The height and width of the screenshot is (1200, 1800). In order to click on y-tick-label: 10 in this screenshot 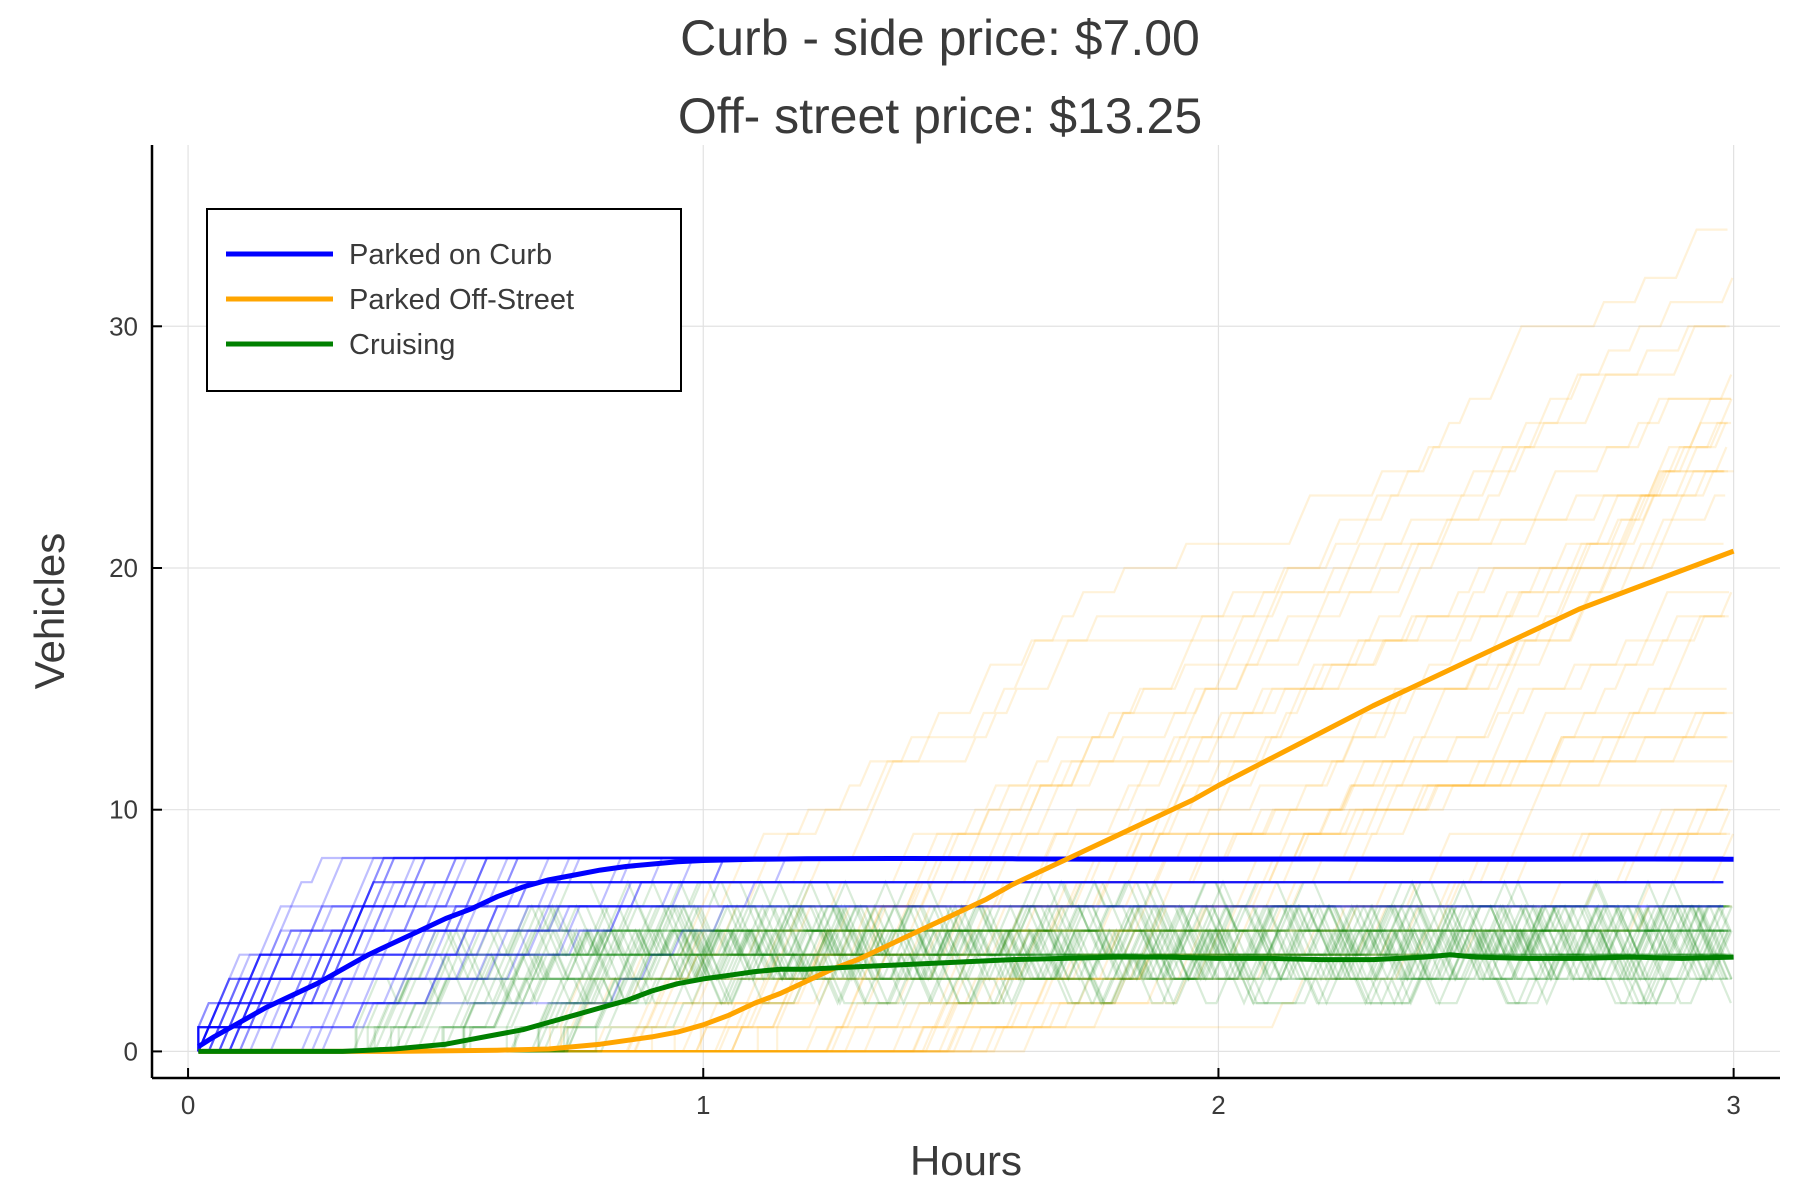, I will do `click(123, 810)`.